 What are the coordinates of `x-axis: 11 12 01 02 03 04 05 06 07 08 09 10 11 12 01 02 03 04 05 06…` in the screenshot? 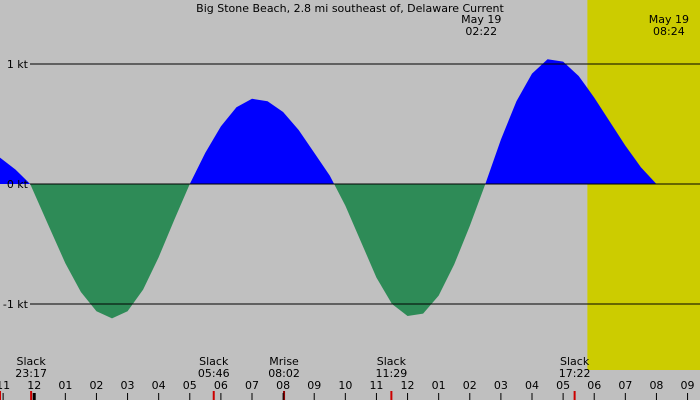 It's located at (347, 389).